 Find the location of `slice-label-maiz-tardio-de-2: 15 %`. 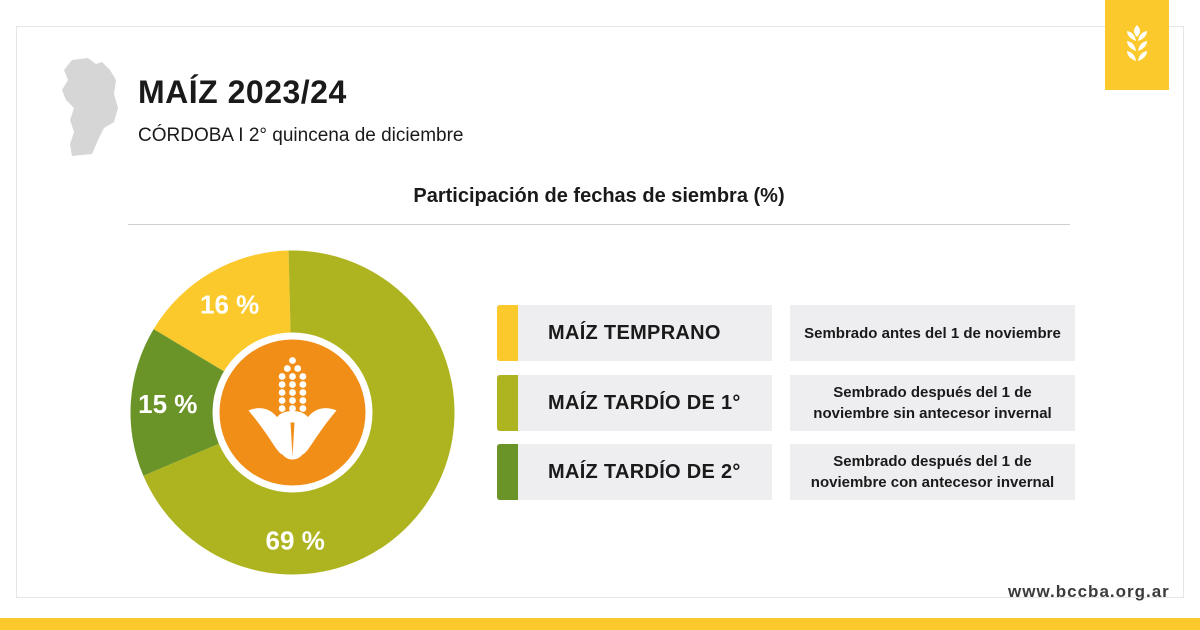

slice-label-maiz-tardio-de-2: 15 % is located at coordinates (167, 404).